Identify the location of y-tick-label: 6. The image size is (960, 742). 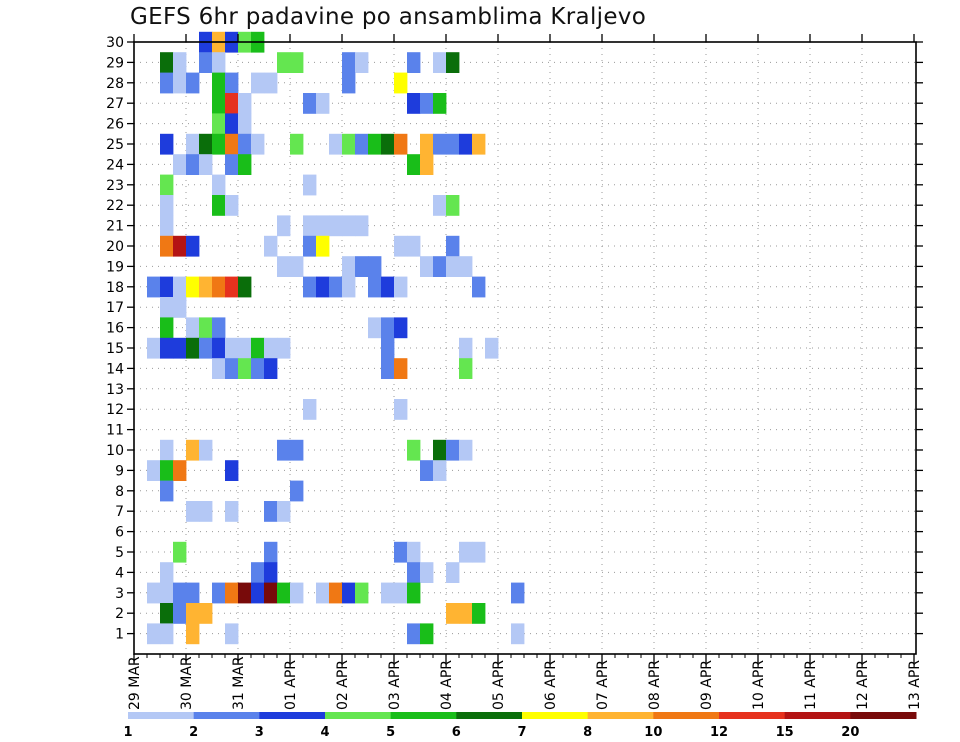
(119, 533).